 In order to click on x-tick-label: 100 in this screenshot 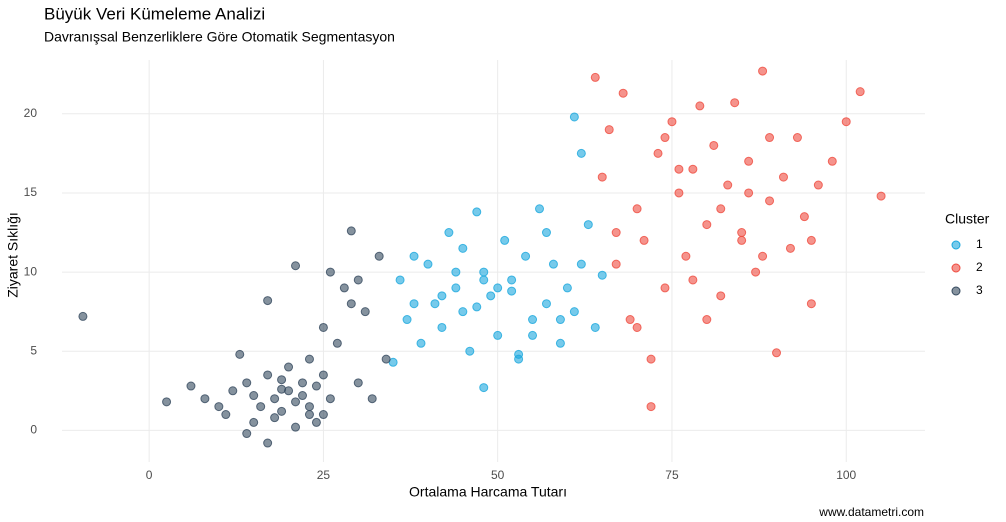, I will do `click(846, 475)`.